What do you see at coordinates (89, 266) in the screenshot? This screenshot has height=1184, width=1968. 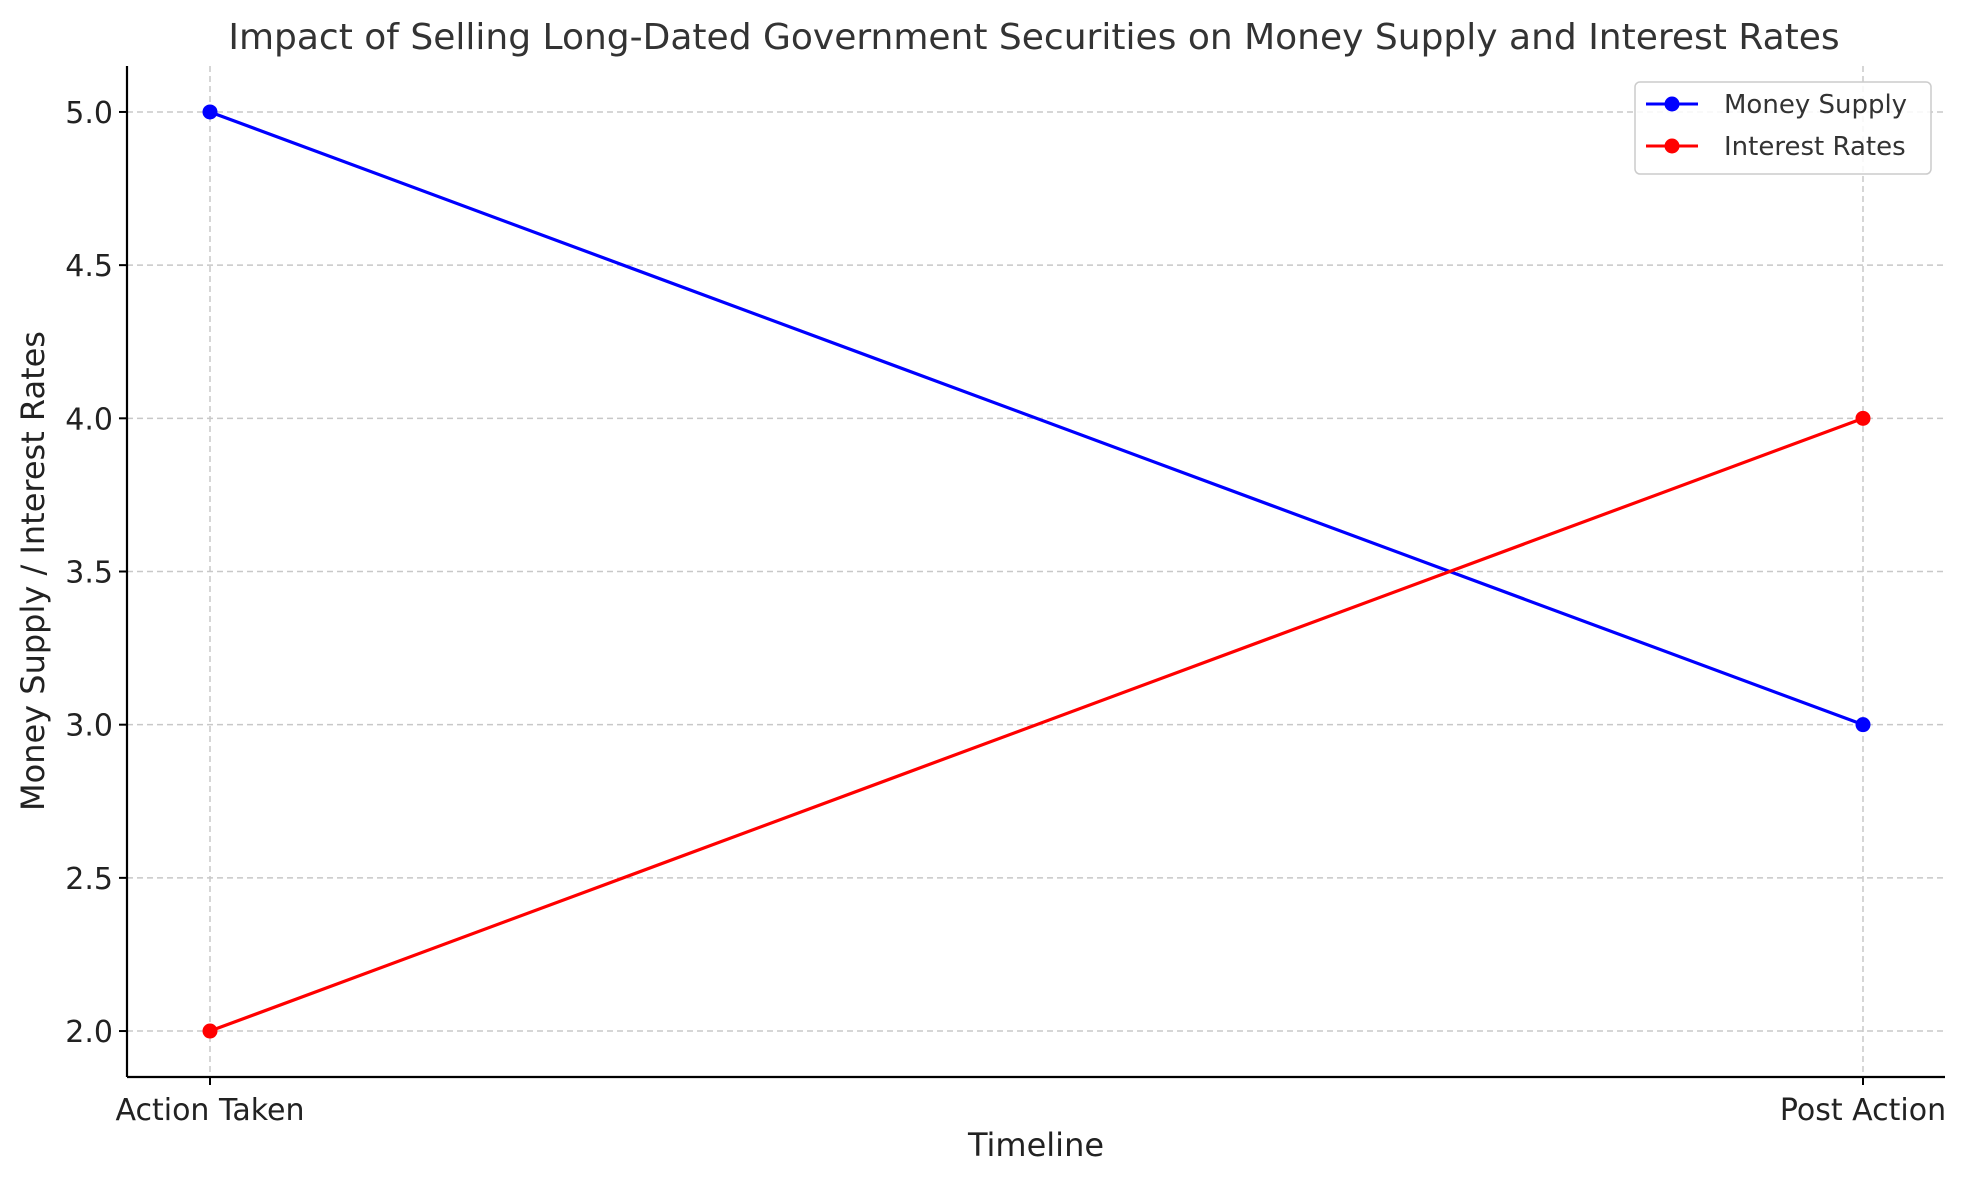 I see `y-tick-label: 4.5` at bounding box center [89, 266].